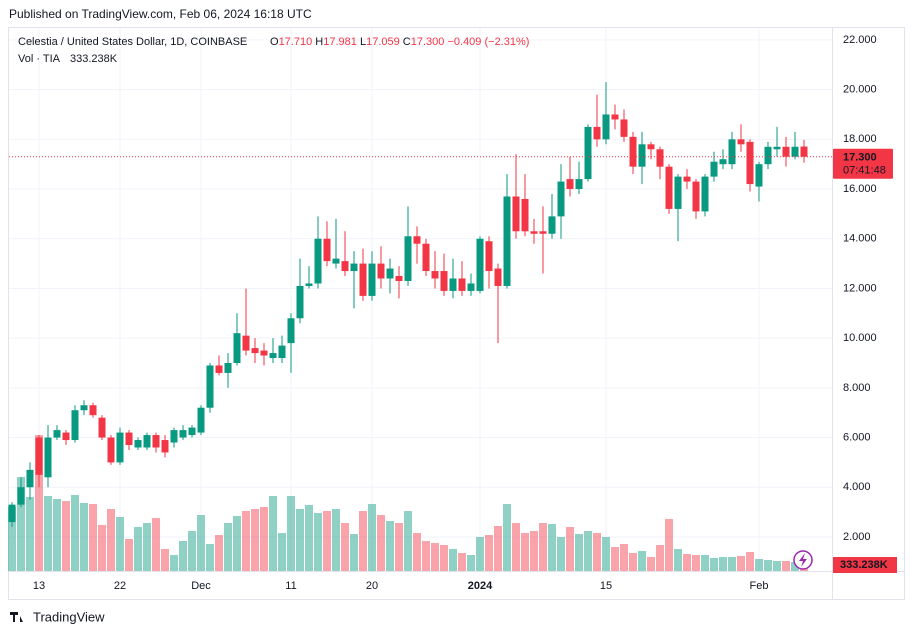 Image resolution: width=913 pixels, height=635 pixels. I want to click on x-tick-label: 22, so click(120, 586).